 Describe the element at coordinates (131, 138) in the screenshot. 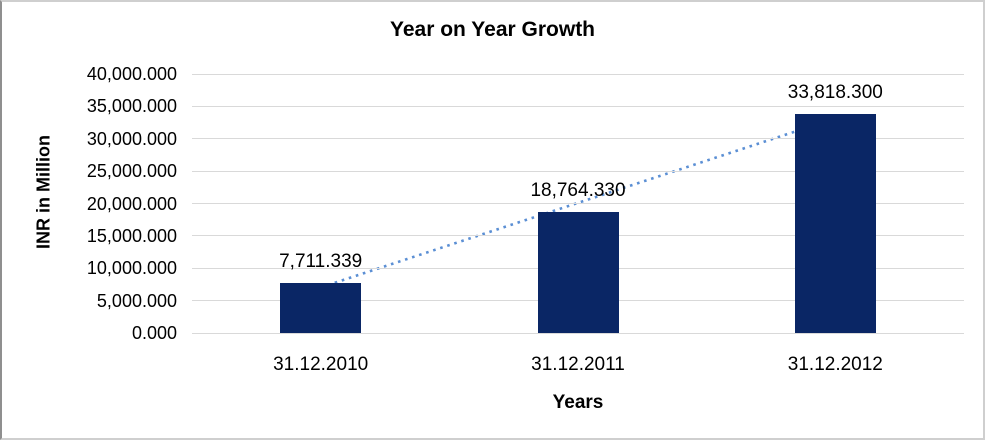

I see `y-tick-label: 30,000.000` at that location.